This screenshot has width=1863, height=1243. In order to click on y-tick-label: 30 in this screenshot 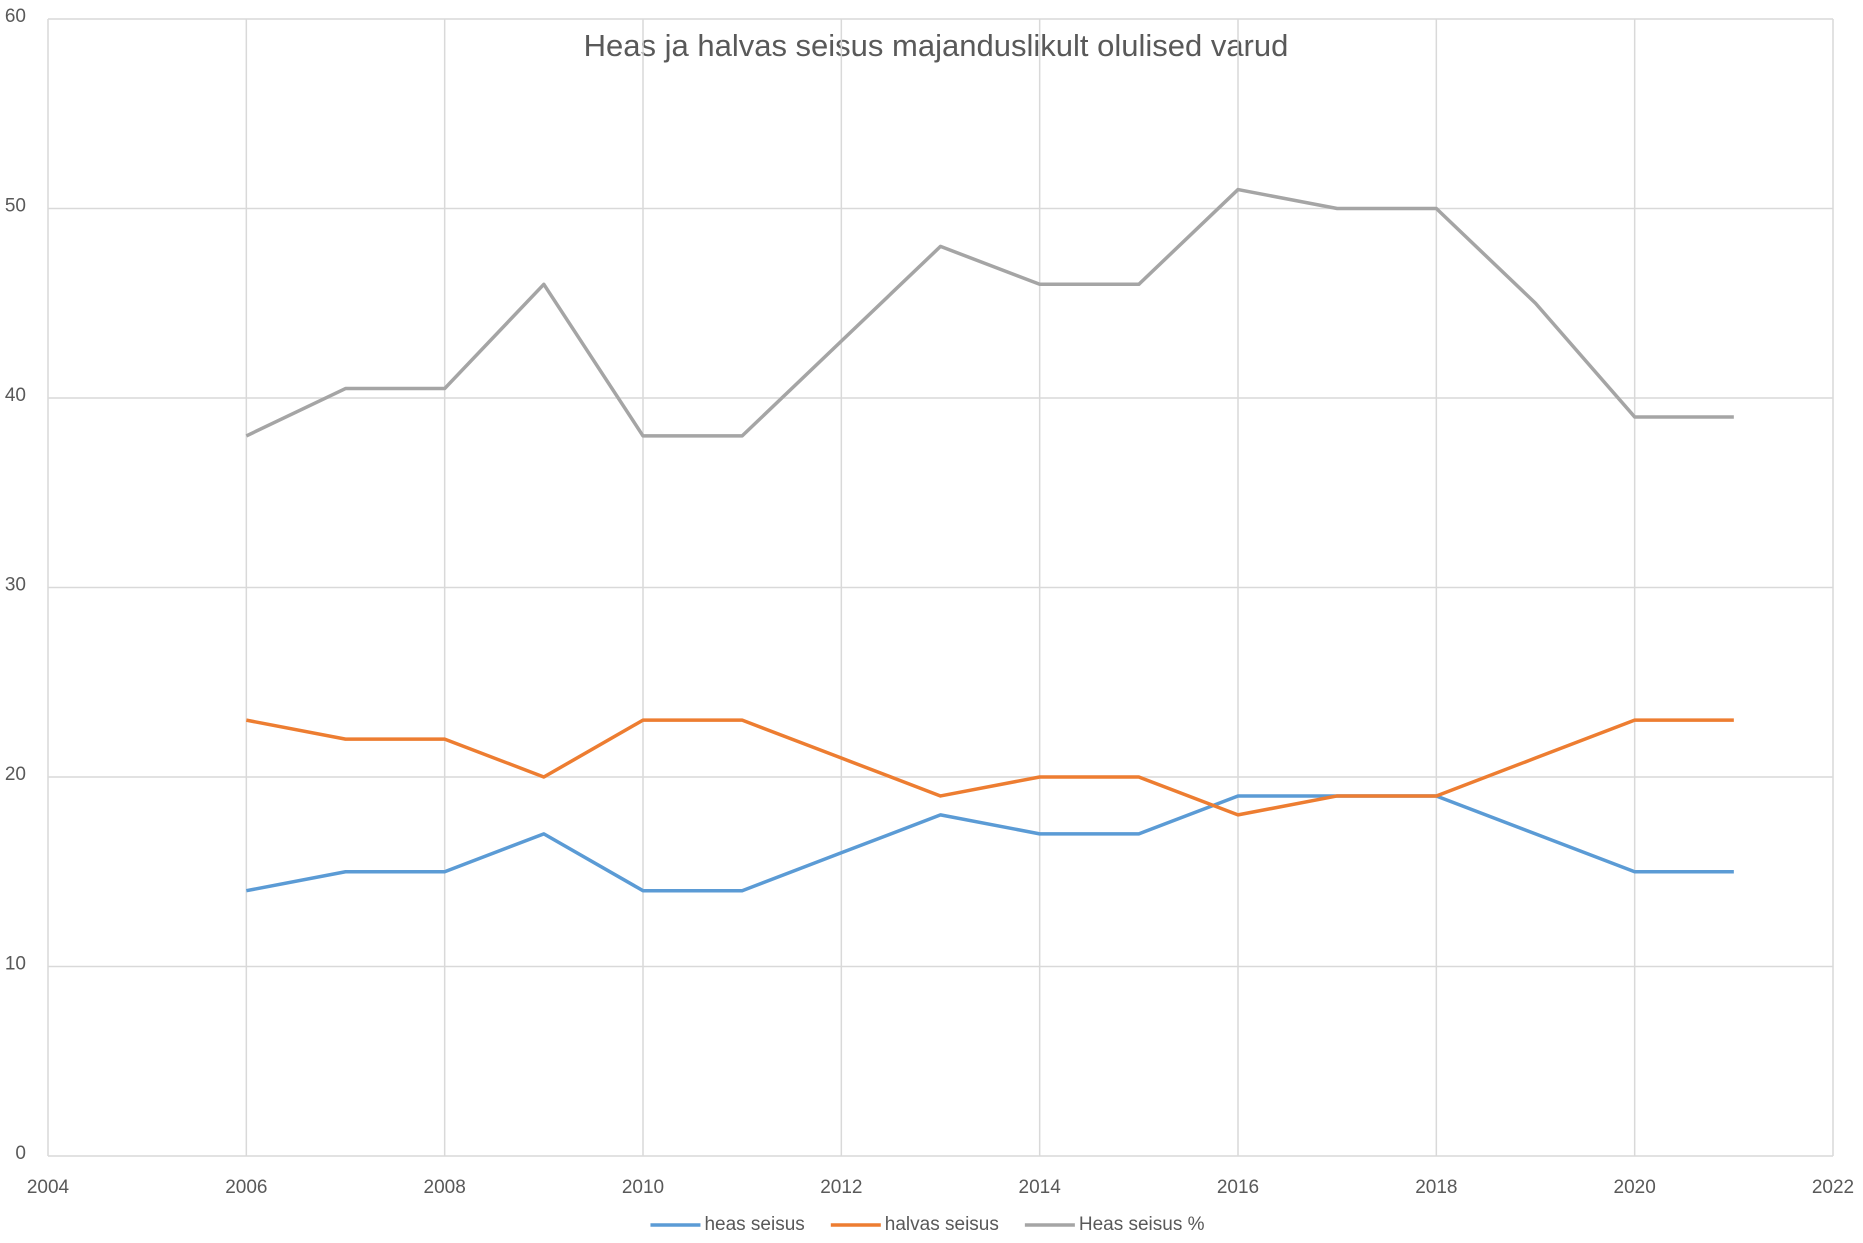, I will do `click(15, 585)`.